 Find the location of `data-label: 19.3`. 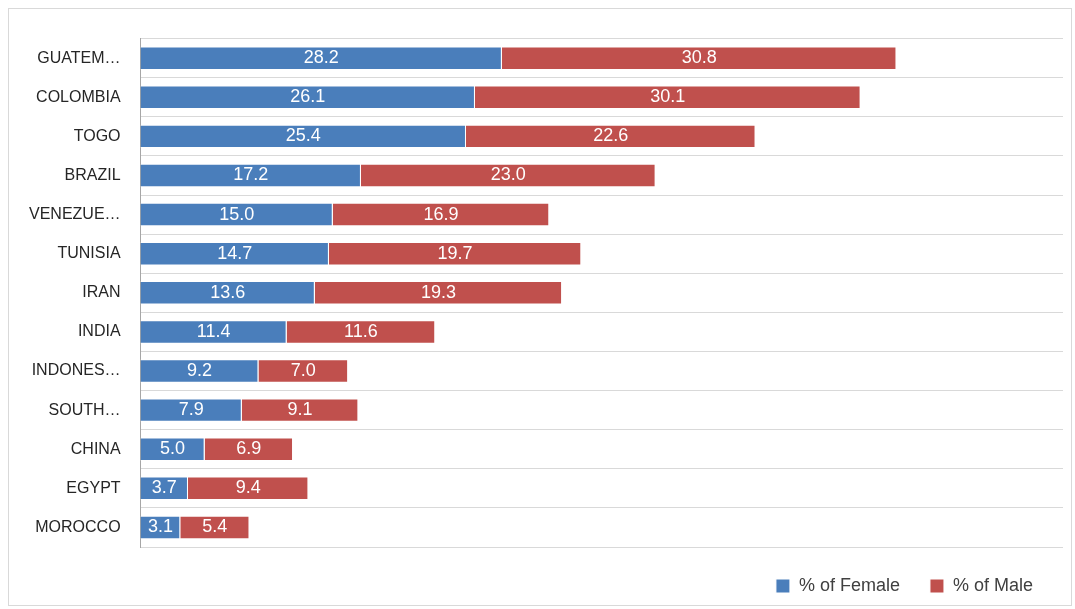

data-label: 19.3 is located at coordinates (438, 291).